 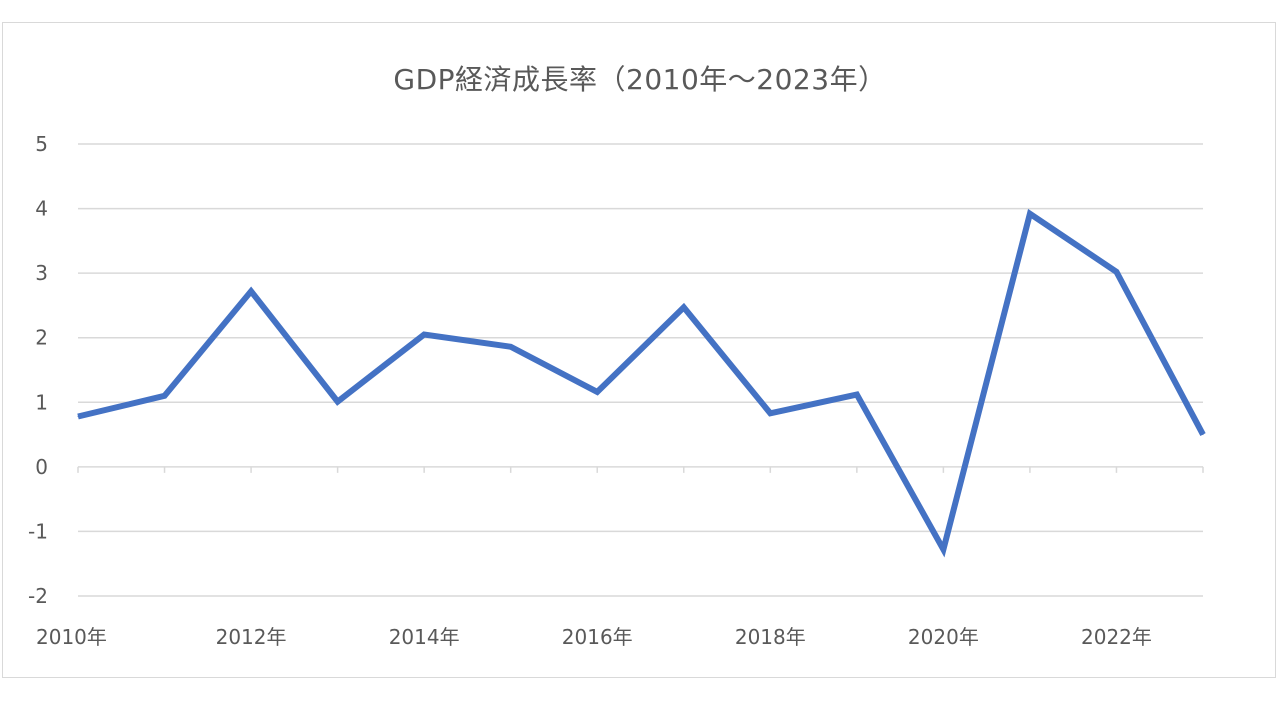 What do you see at coordinates (41, 144) in the screenshot?
I see `y-tick-label: 5` at bounding box center [41, 144].